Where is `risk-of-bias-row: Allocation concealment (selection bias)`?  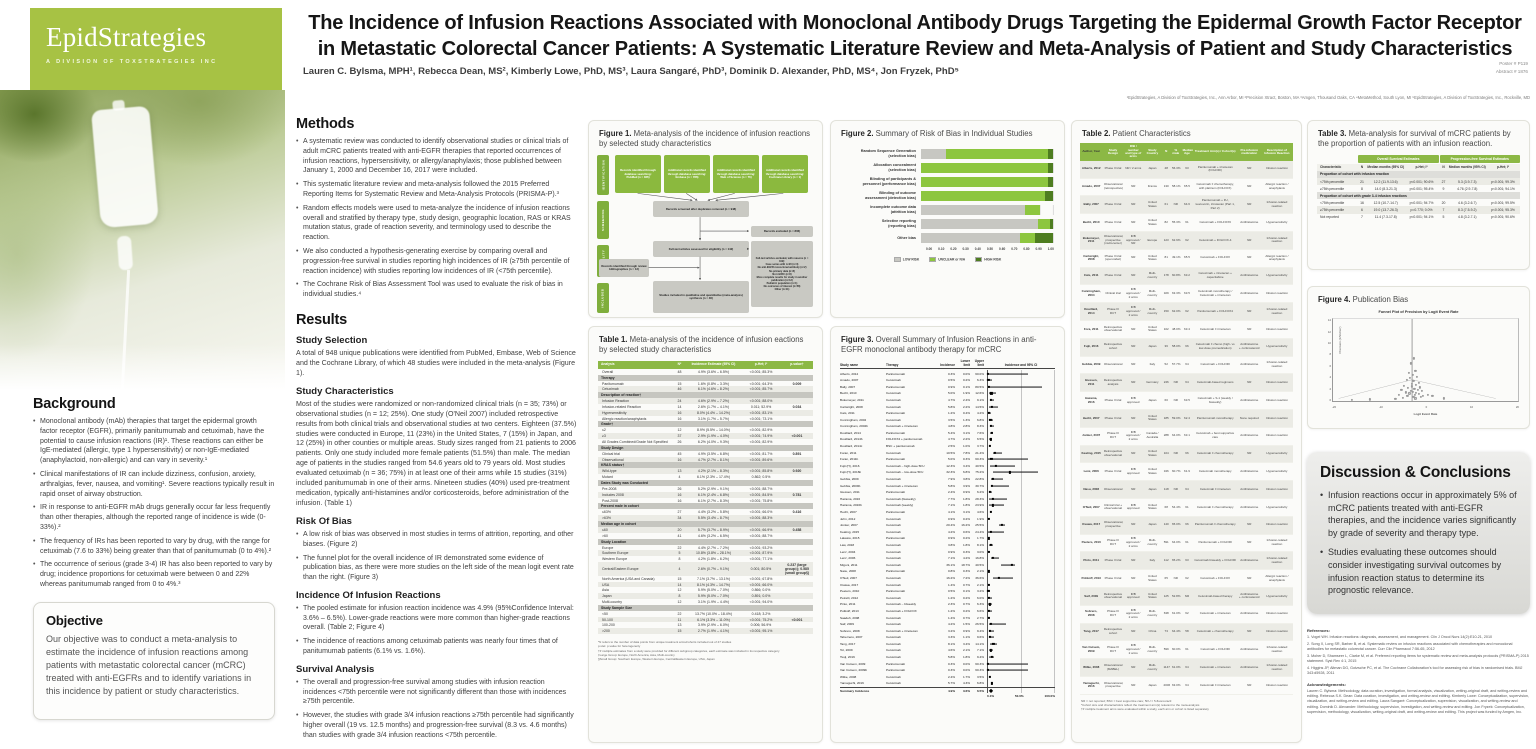
risk-of-bias-row: Allocation concealment (selection bias) is located at coordinates (947, 168).